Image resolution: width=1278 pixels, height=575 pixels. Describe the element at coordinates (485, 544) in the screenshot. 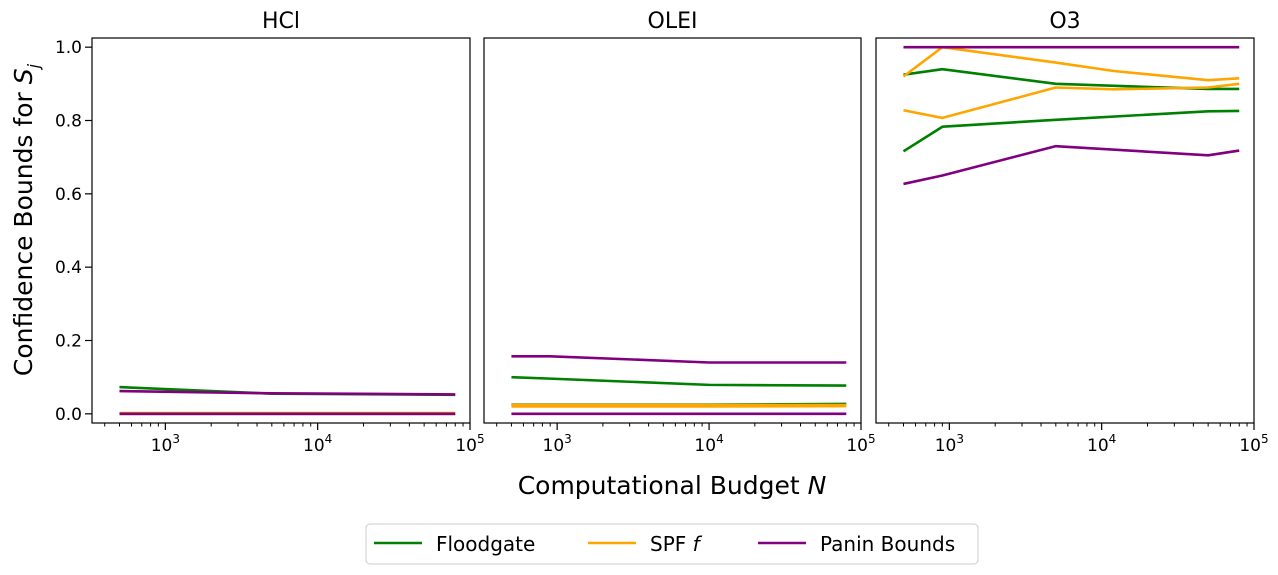

I see `legend-label: Floodgate` at that location.